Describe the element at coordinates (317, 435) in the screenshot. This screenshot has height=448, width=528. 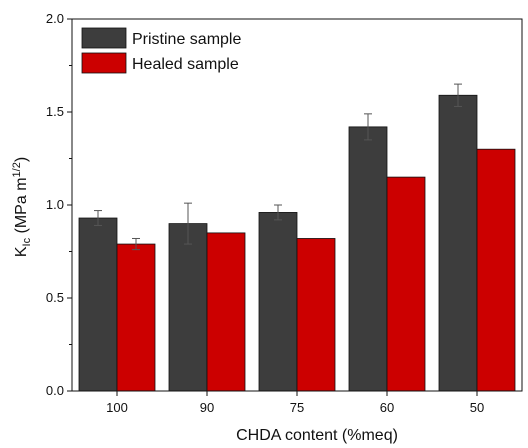
I see `x-axis-title: CHDA content (%meq)` at that location.